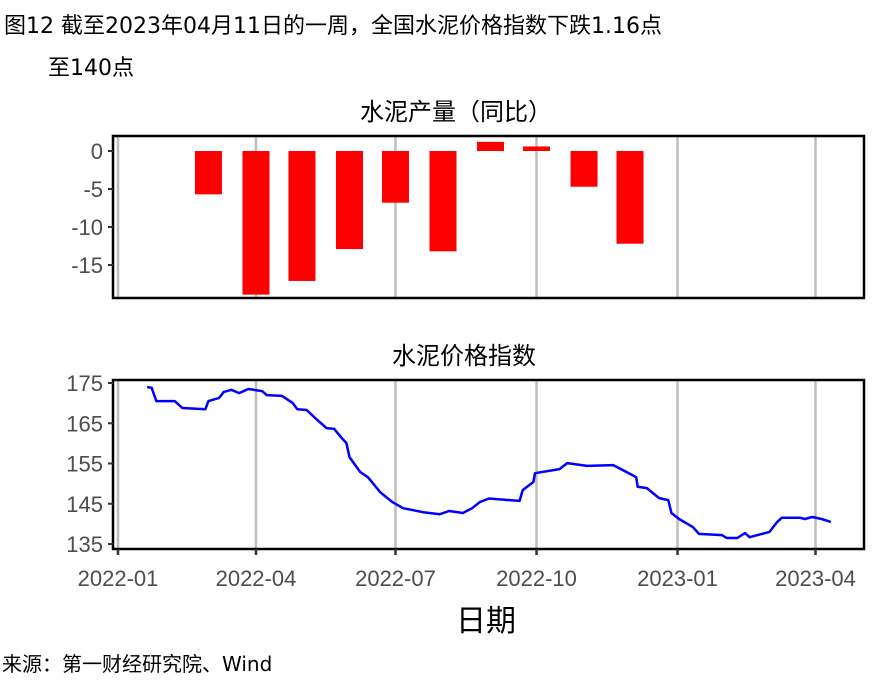 This screenshot has height=688, width=885. I want to click on bar-chart-title: 水泥产量（同比）, so click(456, 112).